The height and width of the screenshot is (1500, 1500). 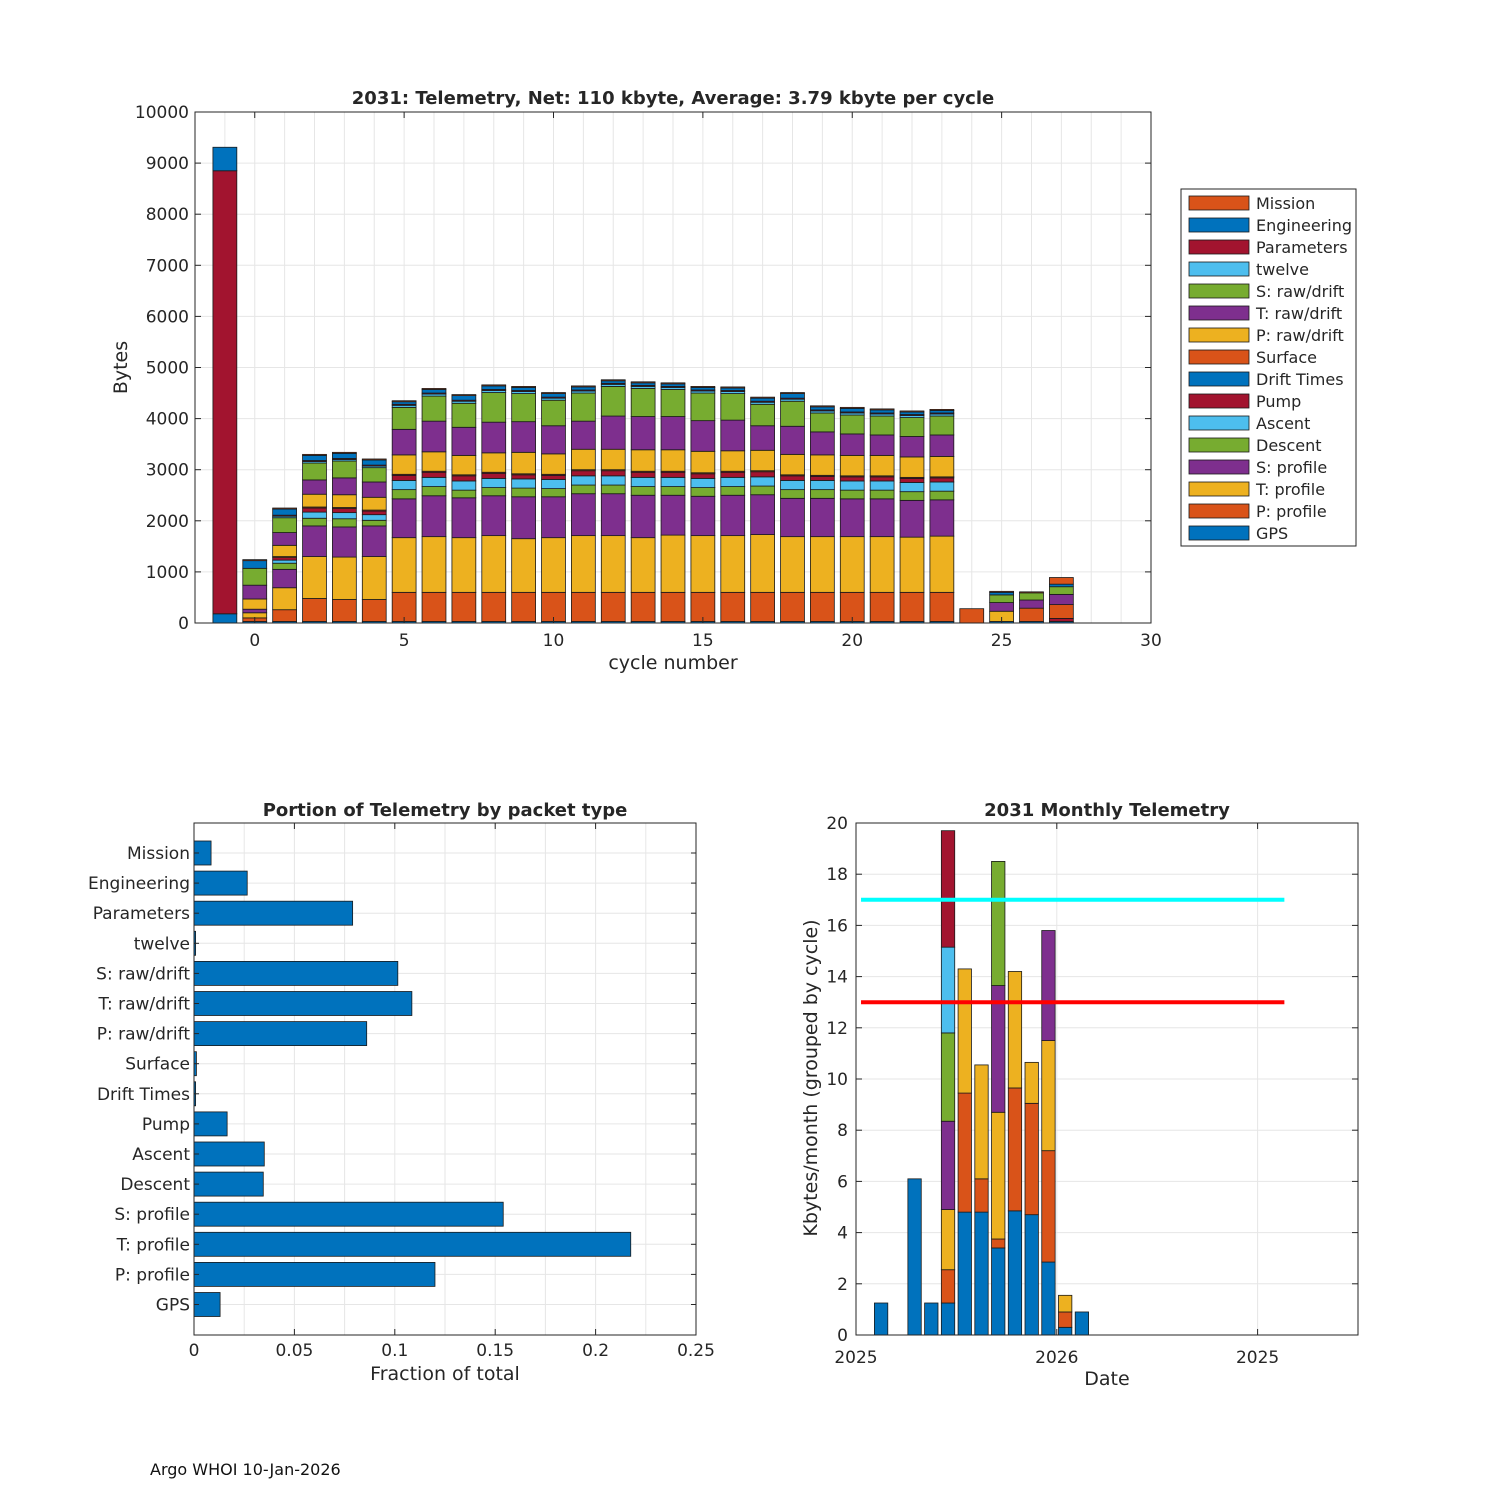 What do you see at coordinates (1257, 1358) in the screenshot?
I see `x-tick-label: 2025` at bounding box center [1257, 1358].